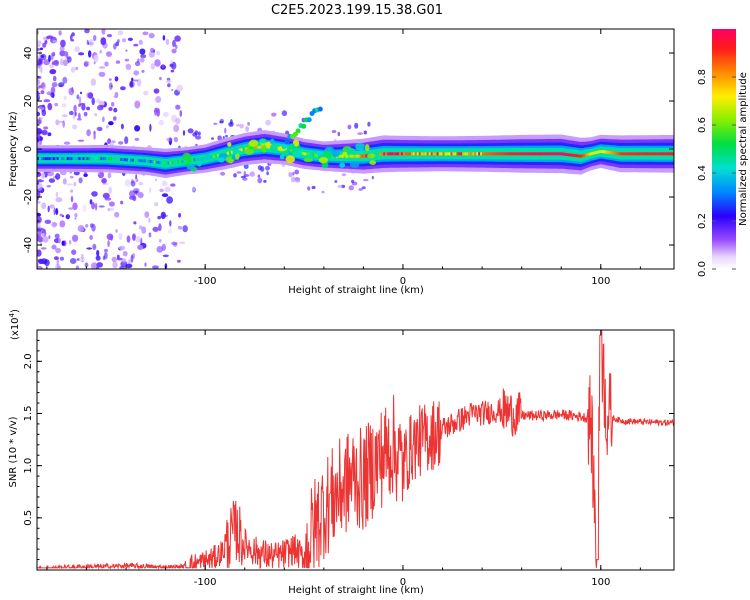 This screenshot has width=750, height=600. Describe the element at coordinates (28, 466) in the screenshot. I see `snr-y-tick-label: 1.0` at that location.